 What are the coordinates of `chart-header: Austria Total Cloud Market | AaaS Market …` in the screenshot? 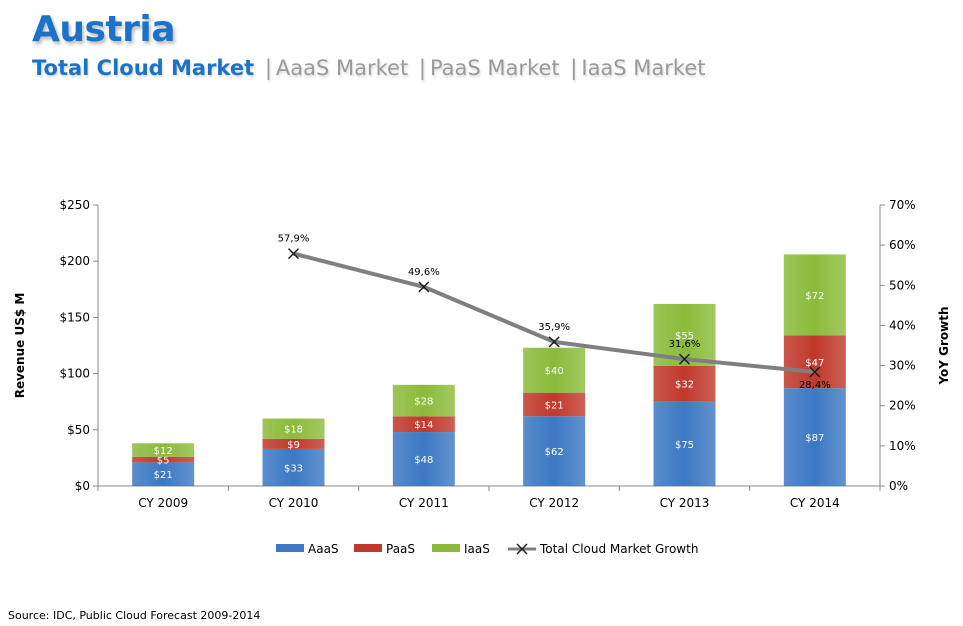 It's located at (369, 45).